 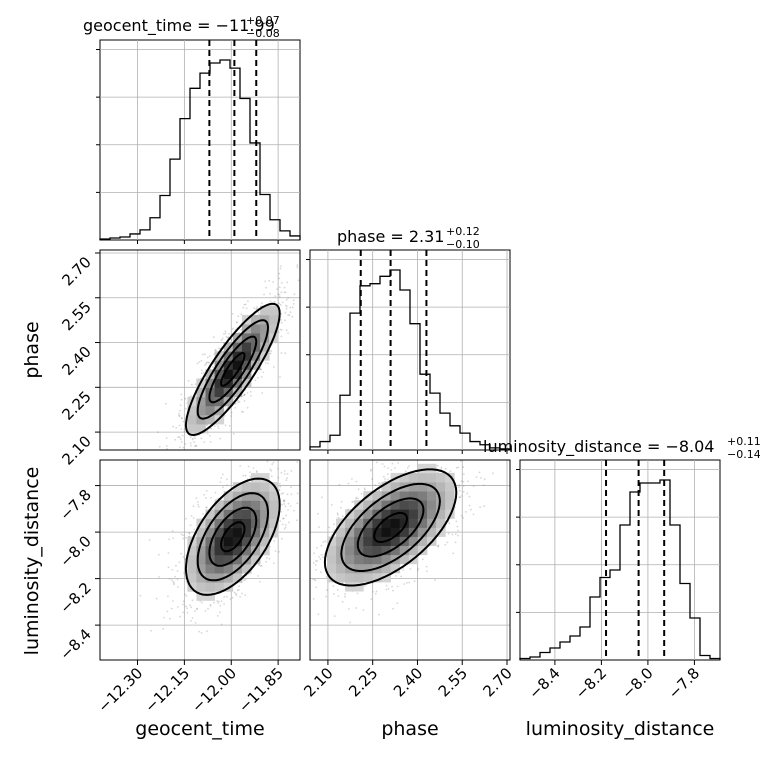 I want to click on ylabel-luminosity-distance: luminosity_distance, so click(x=32, y=561).